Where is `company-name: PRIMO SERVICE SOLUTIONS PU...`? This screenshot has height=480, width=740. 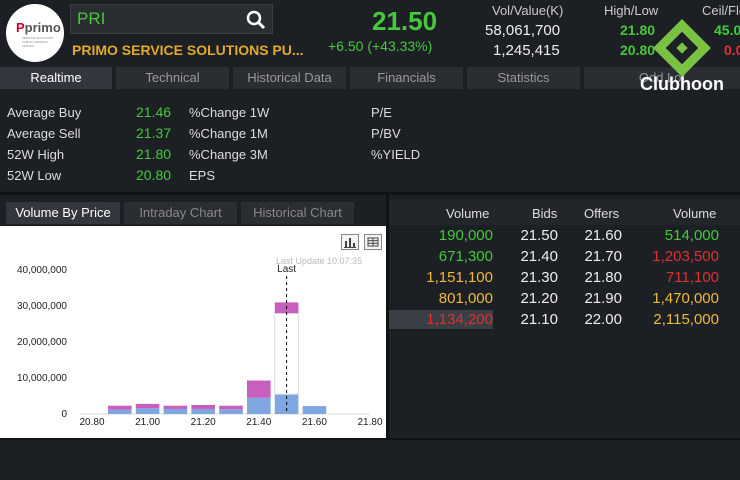 company-name: PRIMO SERVICE SOLUTIONS PU... is located at coordinates (188, 50).